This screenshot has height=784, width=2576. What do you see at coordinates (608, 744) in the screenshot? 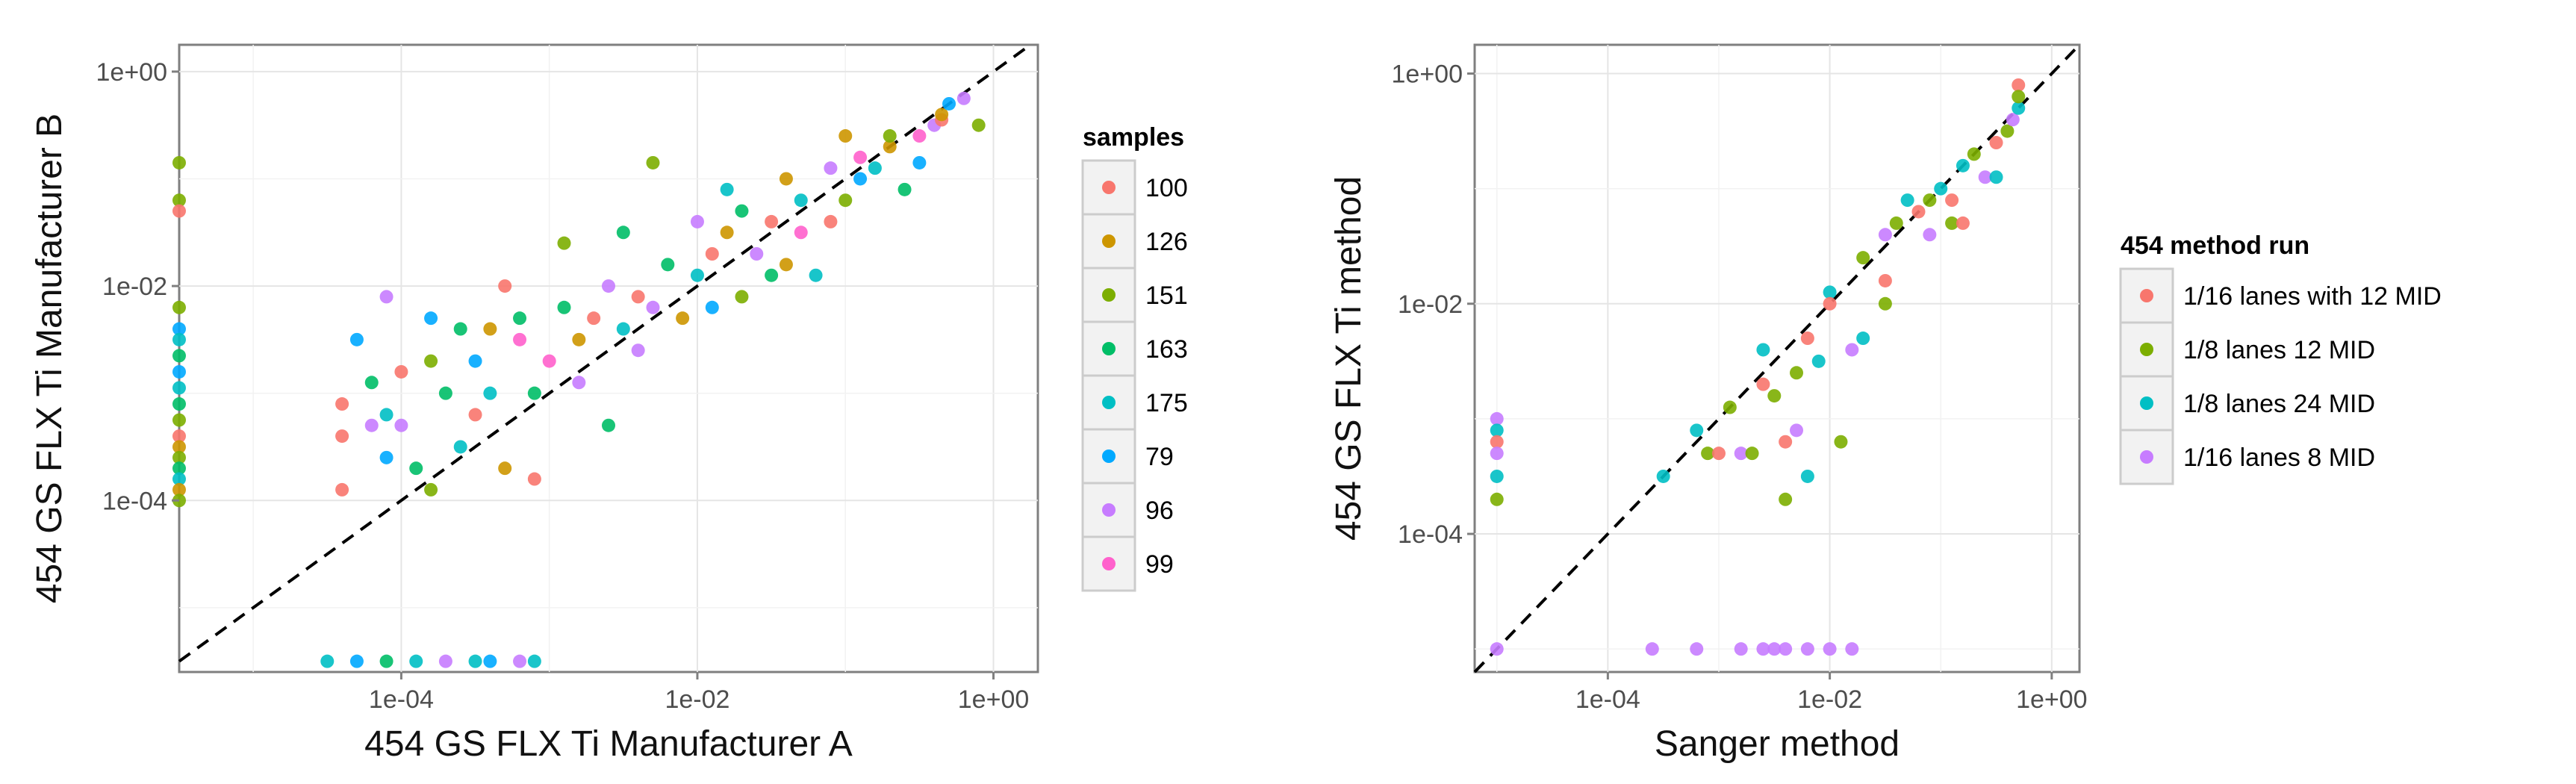
I see `left-x-axis-title: 454 GS FLX Ti Manufacturer A` at bounding box center [608, 744].